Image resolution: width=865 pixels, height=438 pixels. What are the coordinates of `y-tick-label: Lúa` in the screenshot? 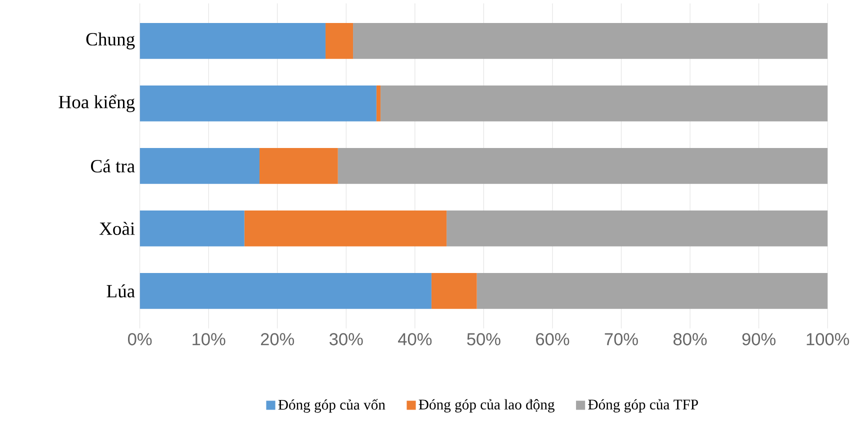 It's located at (120, 291).